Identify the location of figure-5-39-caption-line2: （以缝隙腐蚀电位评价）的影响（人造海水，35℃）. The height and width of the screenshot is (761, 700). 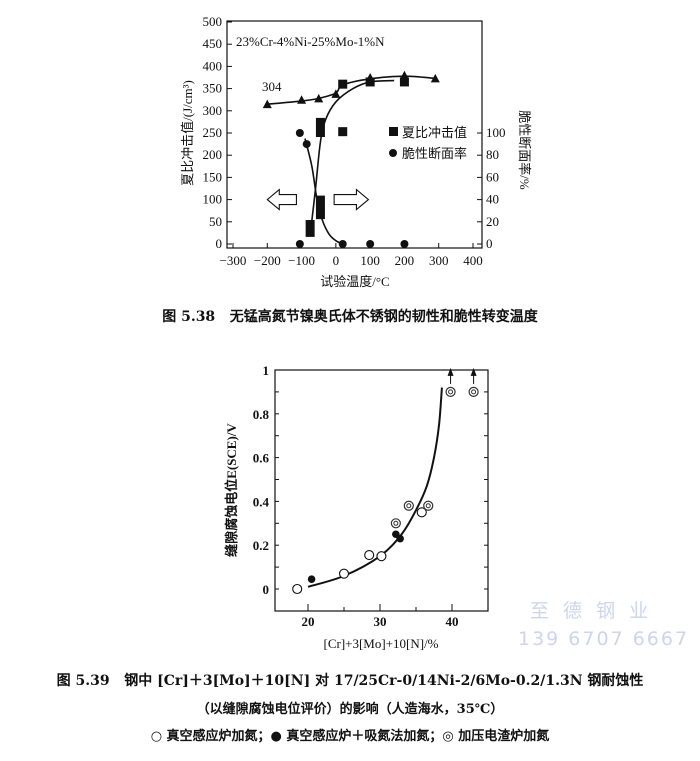
(350, 709).